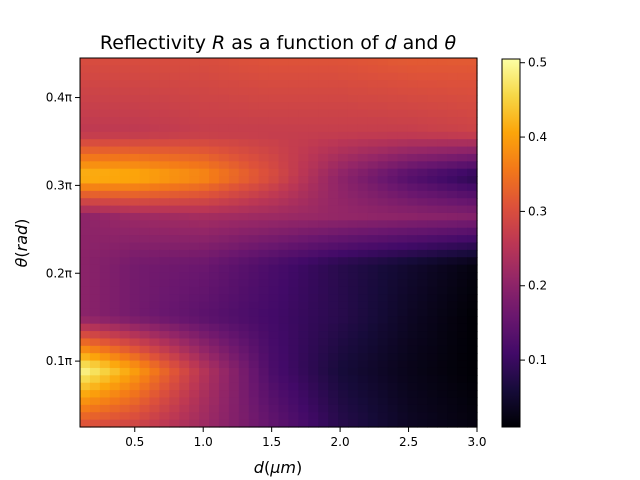 The height and width of the screenshot is (480, 640). Describe the element at coordinates (421, 43) in the screenshot. I see `title-part: and` at that location.